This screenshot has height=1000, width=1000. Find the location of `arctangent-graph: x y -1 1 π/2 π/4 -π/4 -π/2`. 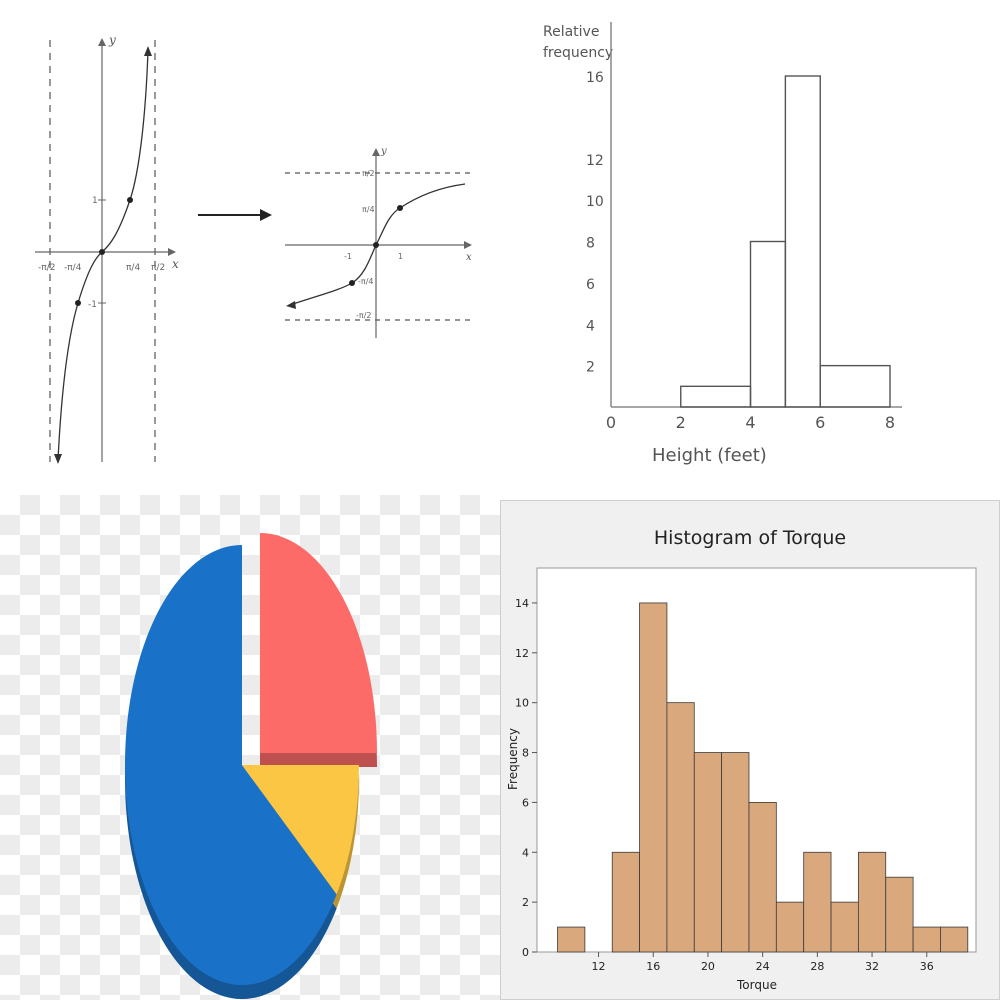

arctangent-graph: x y -1 1 π/2 π/4 -π/4 -π/2 is located at coordinates (378, 242).